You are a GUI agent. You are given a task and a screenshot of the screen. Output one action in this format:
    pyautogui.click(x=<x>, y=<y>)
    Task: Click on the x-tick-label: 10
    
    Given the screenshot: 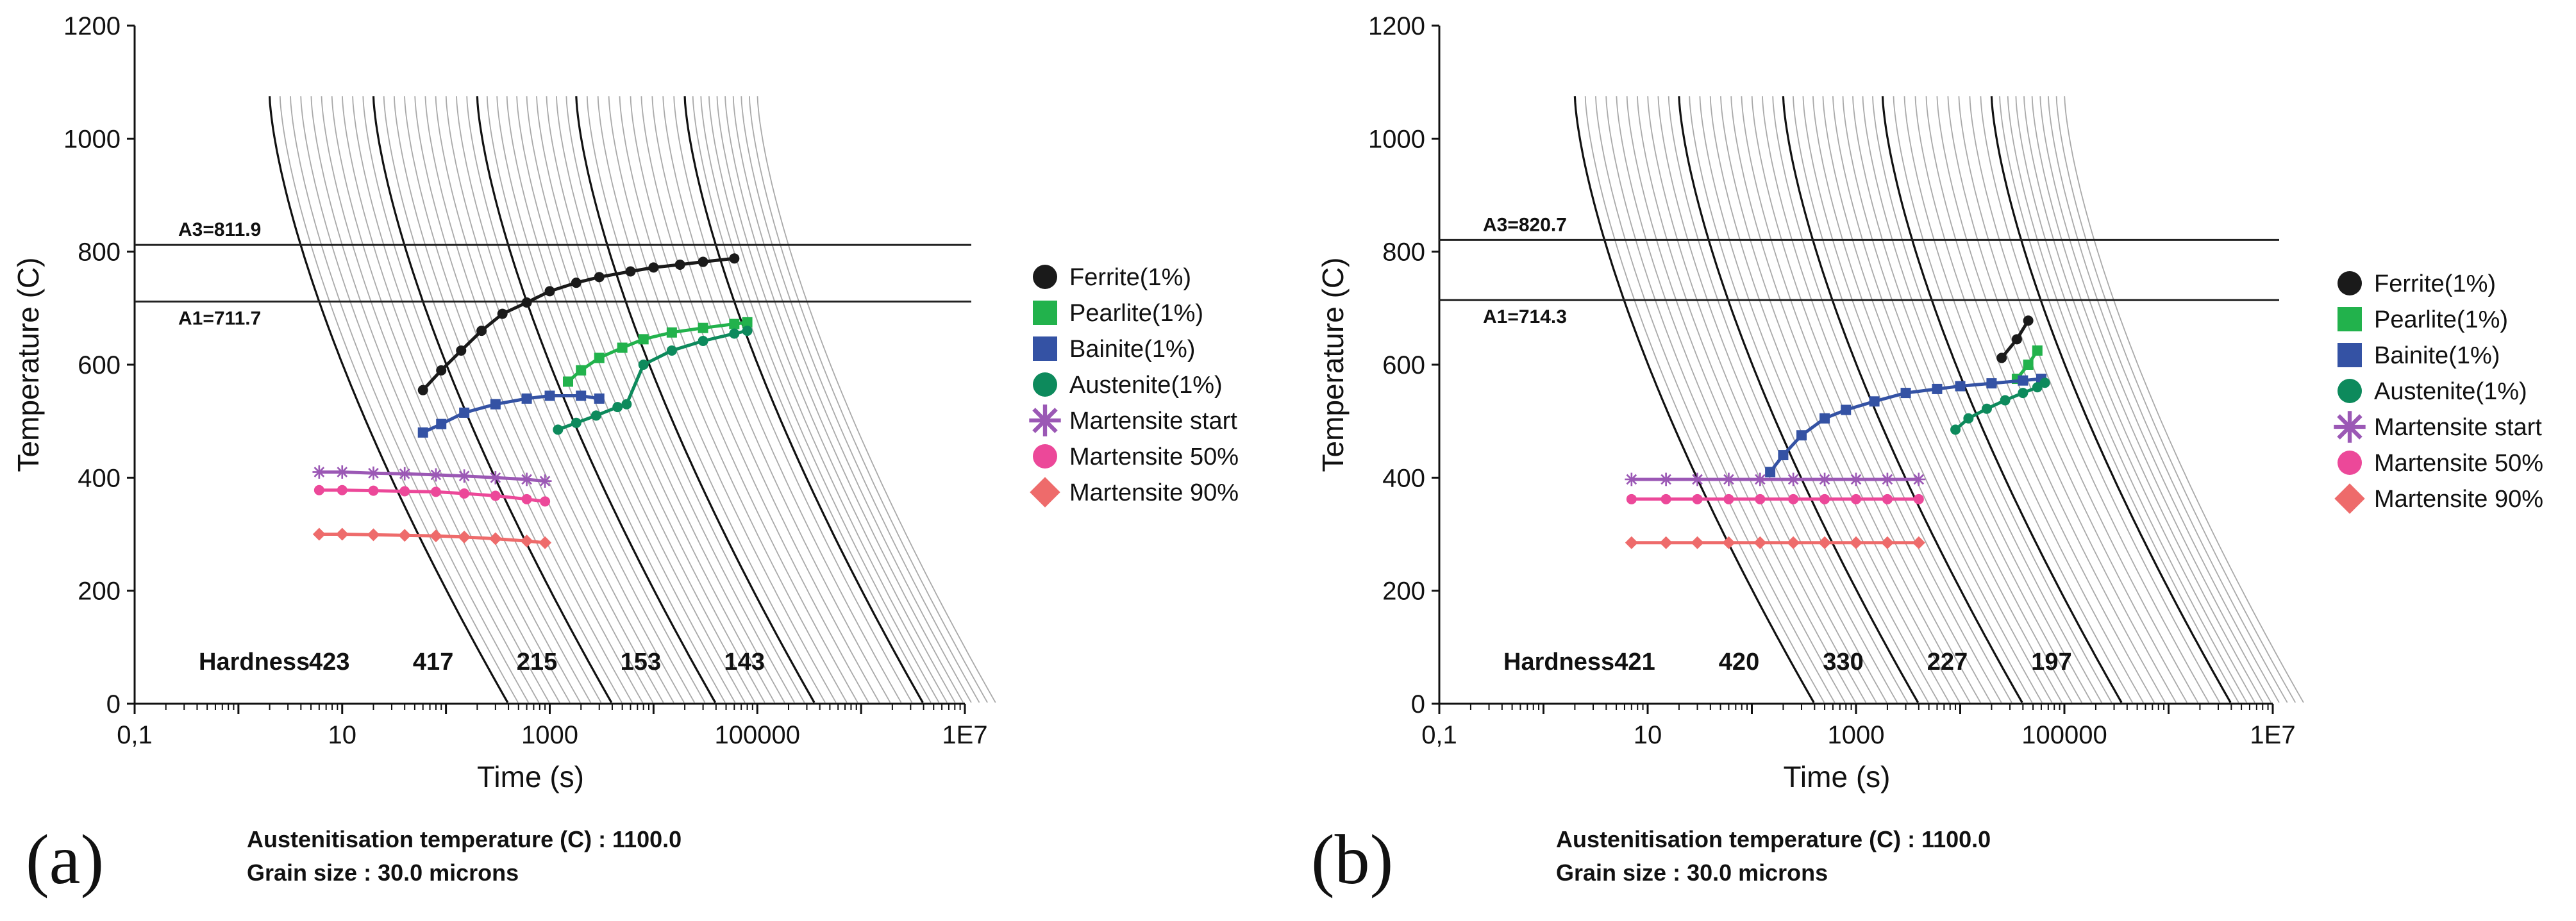 What is the action you would take?
    pyautogui.click(x=1648, y=735)
    